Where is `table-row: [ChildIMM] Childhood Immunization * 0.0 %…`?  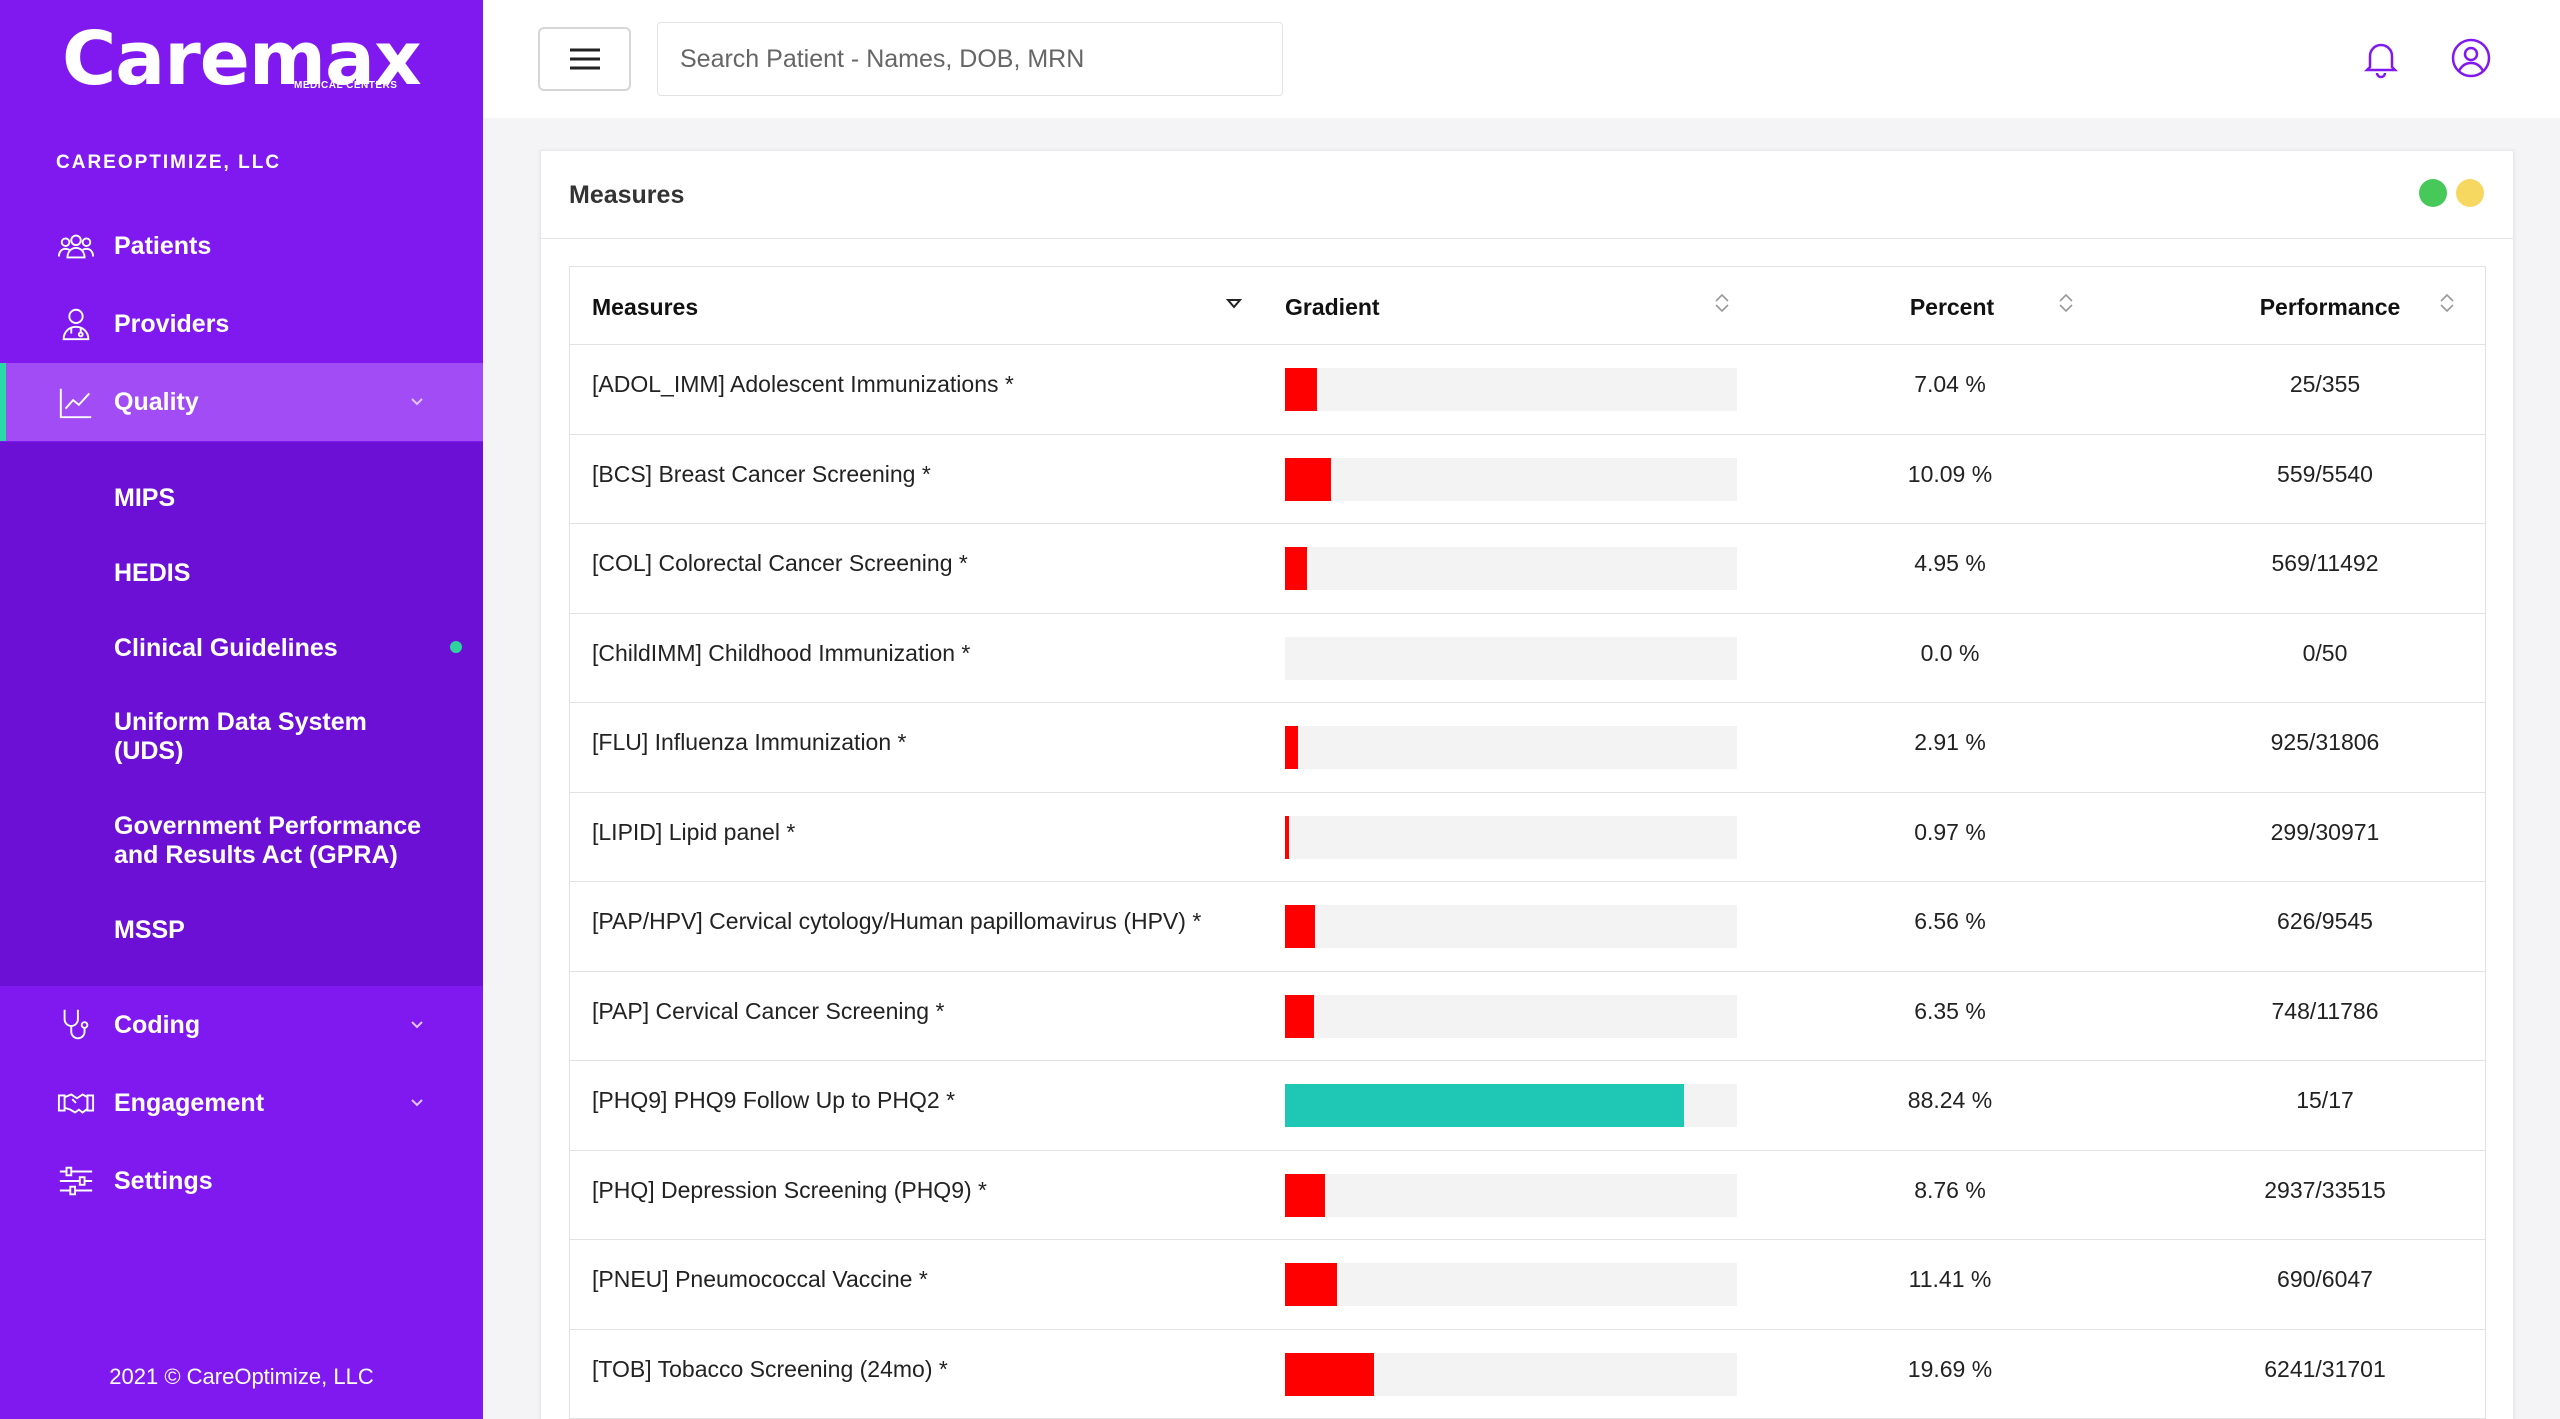 table-row: [ChildIMM] Childhood Immunization * 0.0 %… is located at coordinates (1527, 658).